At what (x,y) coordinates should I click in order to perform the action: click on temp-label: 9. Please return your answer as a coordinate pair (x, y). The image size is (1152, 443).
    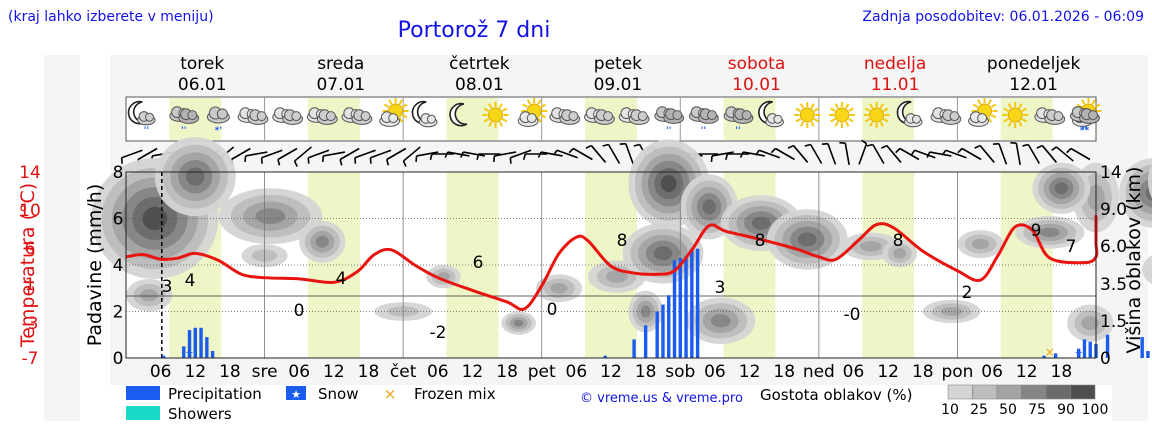
    Looking at the image, I should click on (1036, 231).